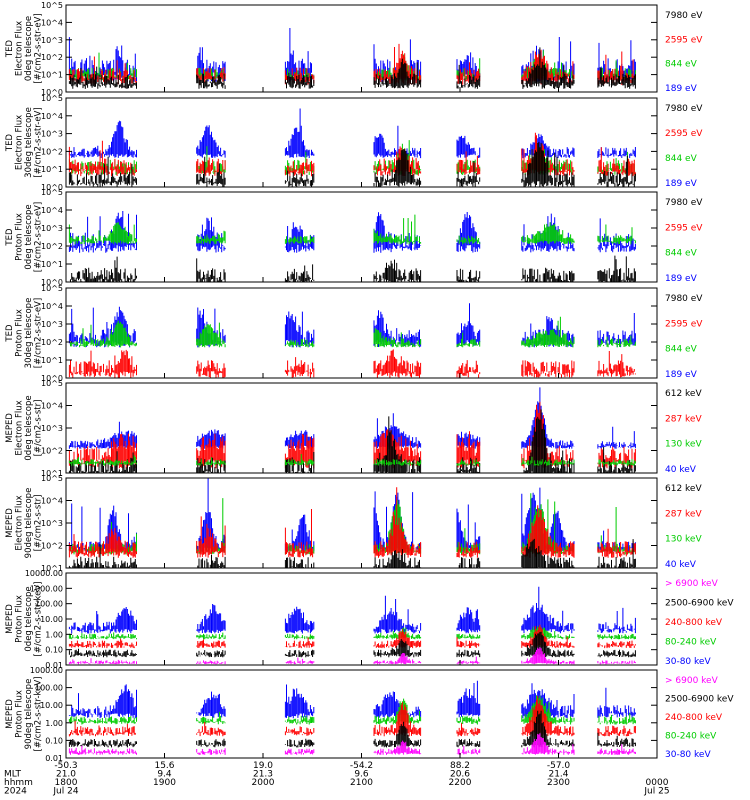 The width and height of the screenshot is (750, 800). Describe the element at coordinates (52, 324) in the screenshot. I see `y-tick-label: 10^3` at that location.